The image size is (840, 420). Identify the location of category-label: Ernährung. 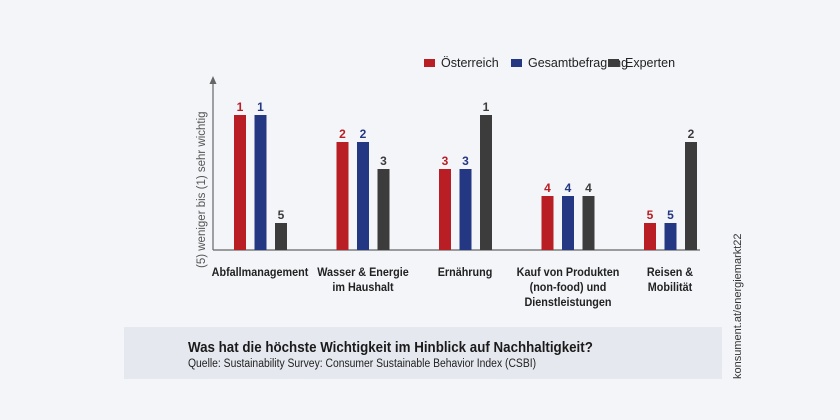
(465, 272).